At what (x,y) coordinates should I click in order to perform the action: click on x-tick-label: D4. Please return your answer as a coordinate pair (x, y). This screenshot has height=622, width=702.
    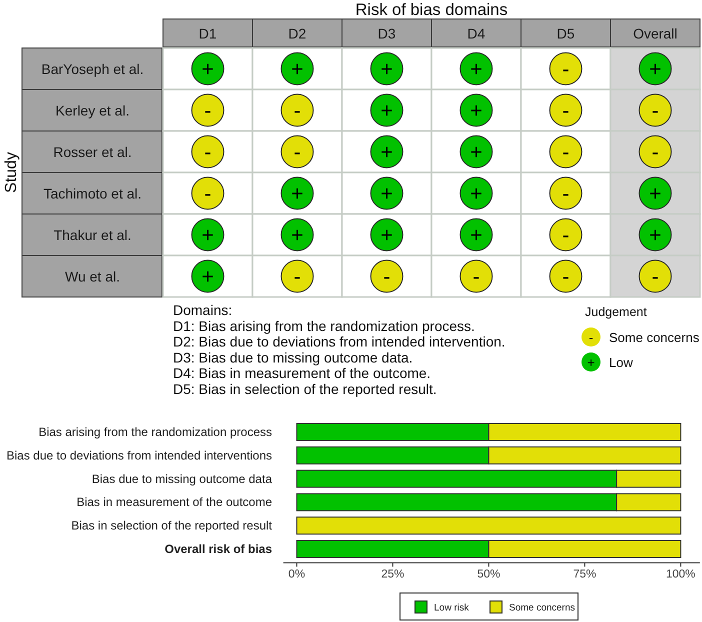
    Looking at the image, I should click on (476, 34).